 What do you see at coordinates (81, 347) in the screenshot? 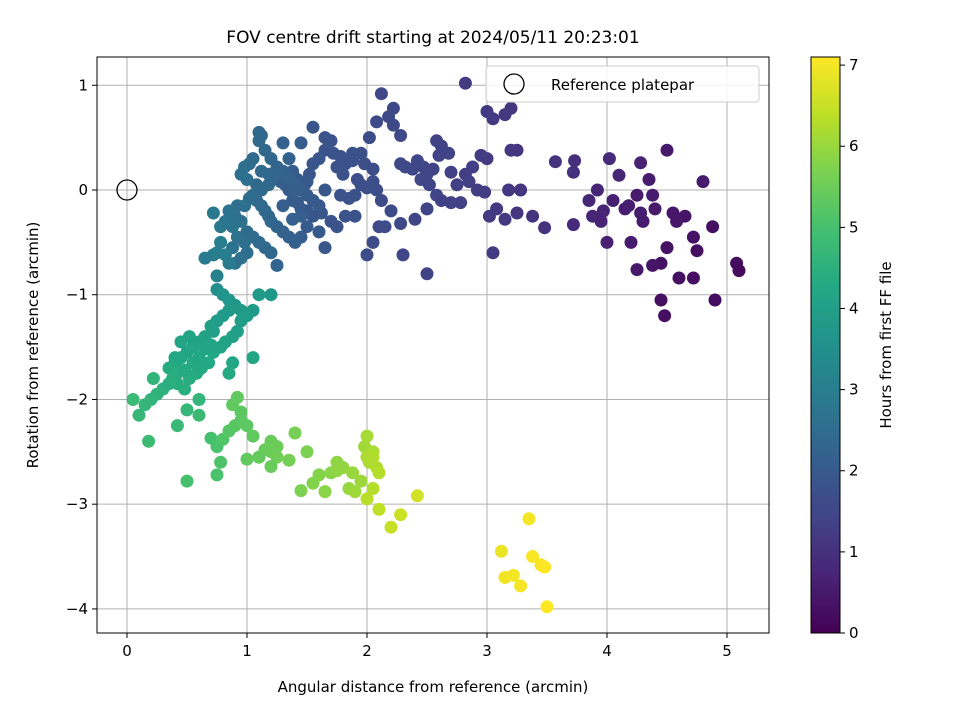
I see `y-axis-ticks: 1 0 −1 −2 −3 −4` at bounding box center [81, 347].